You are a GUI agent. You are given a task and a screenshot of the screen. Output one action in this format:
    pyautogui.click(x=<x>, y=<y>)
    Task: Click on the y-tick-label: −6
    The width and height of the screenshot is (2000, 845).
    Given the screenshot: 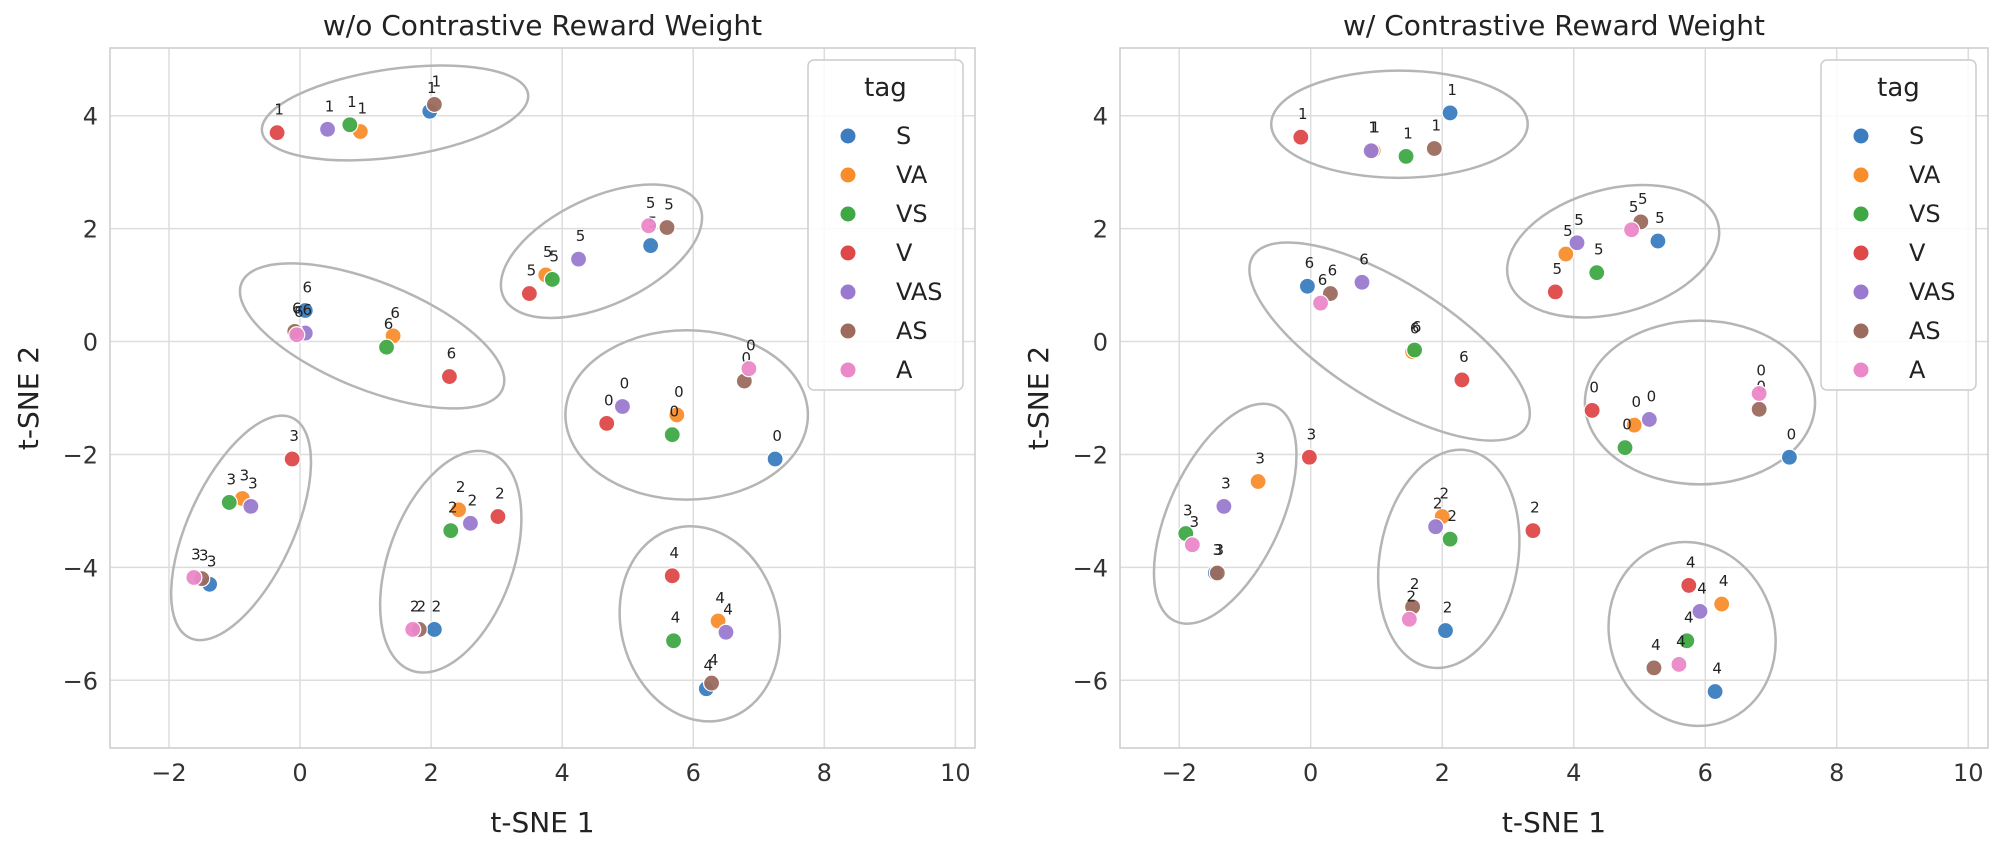 What is the action you would take?
    pyautogui.click(x=1090, y=681)
    